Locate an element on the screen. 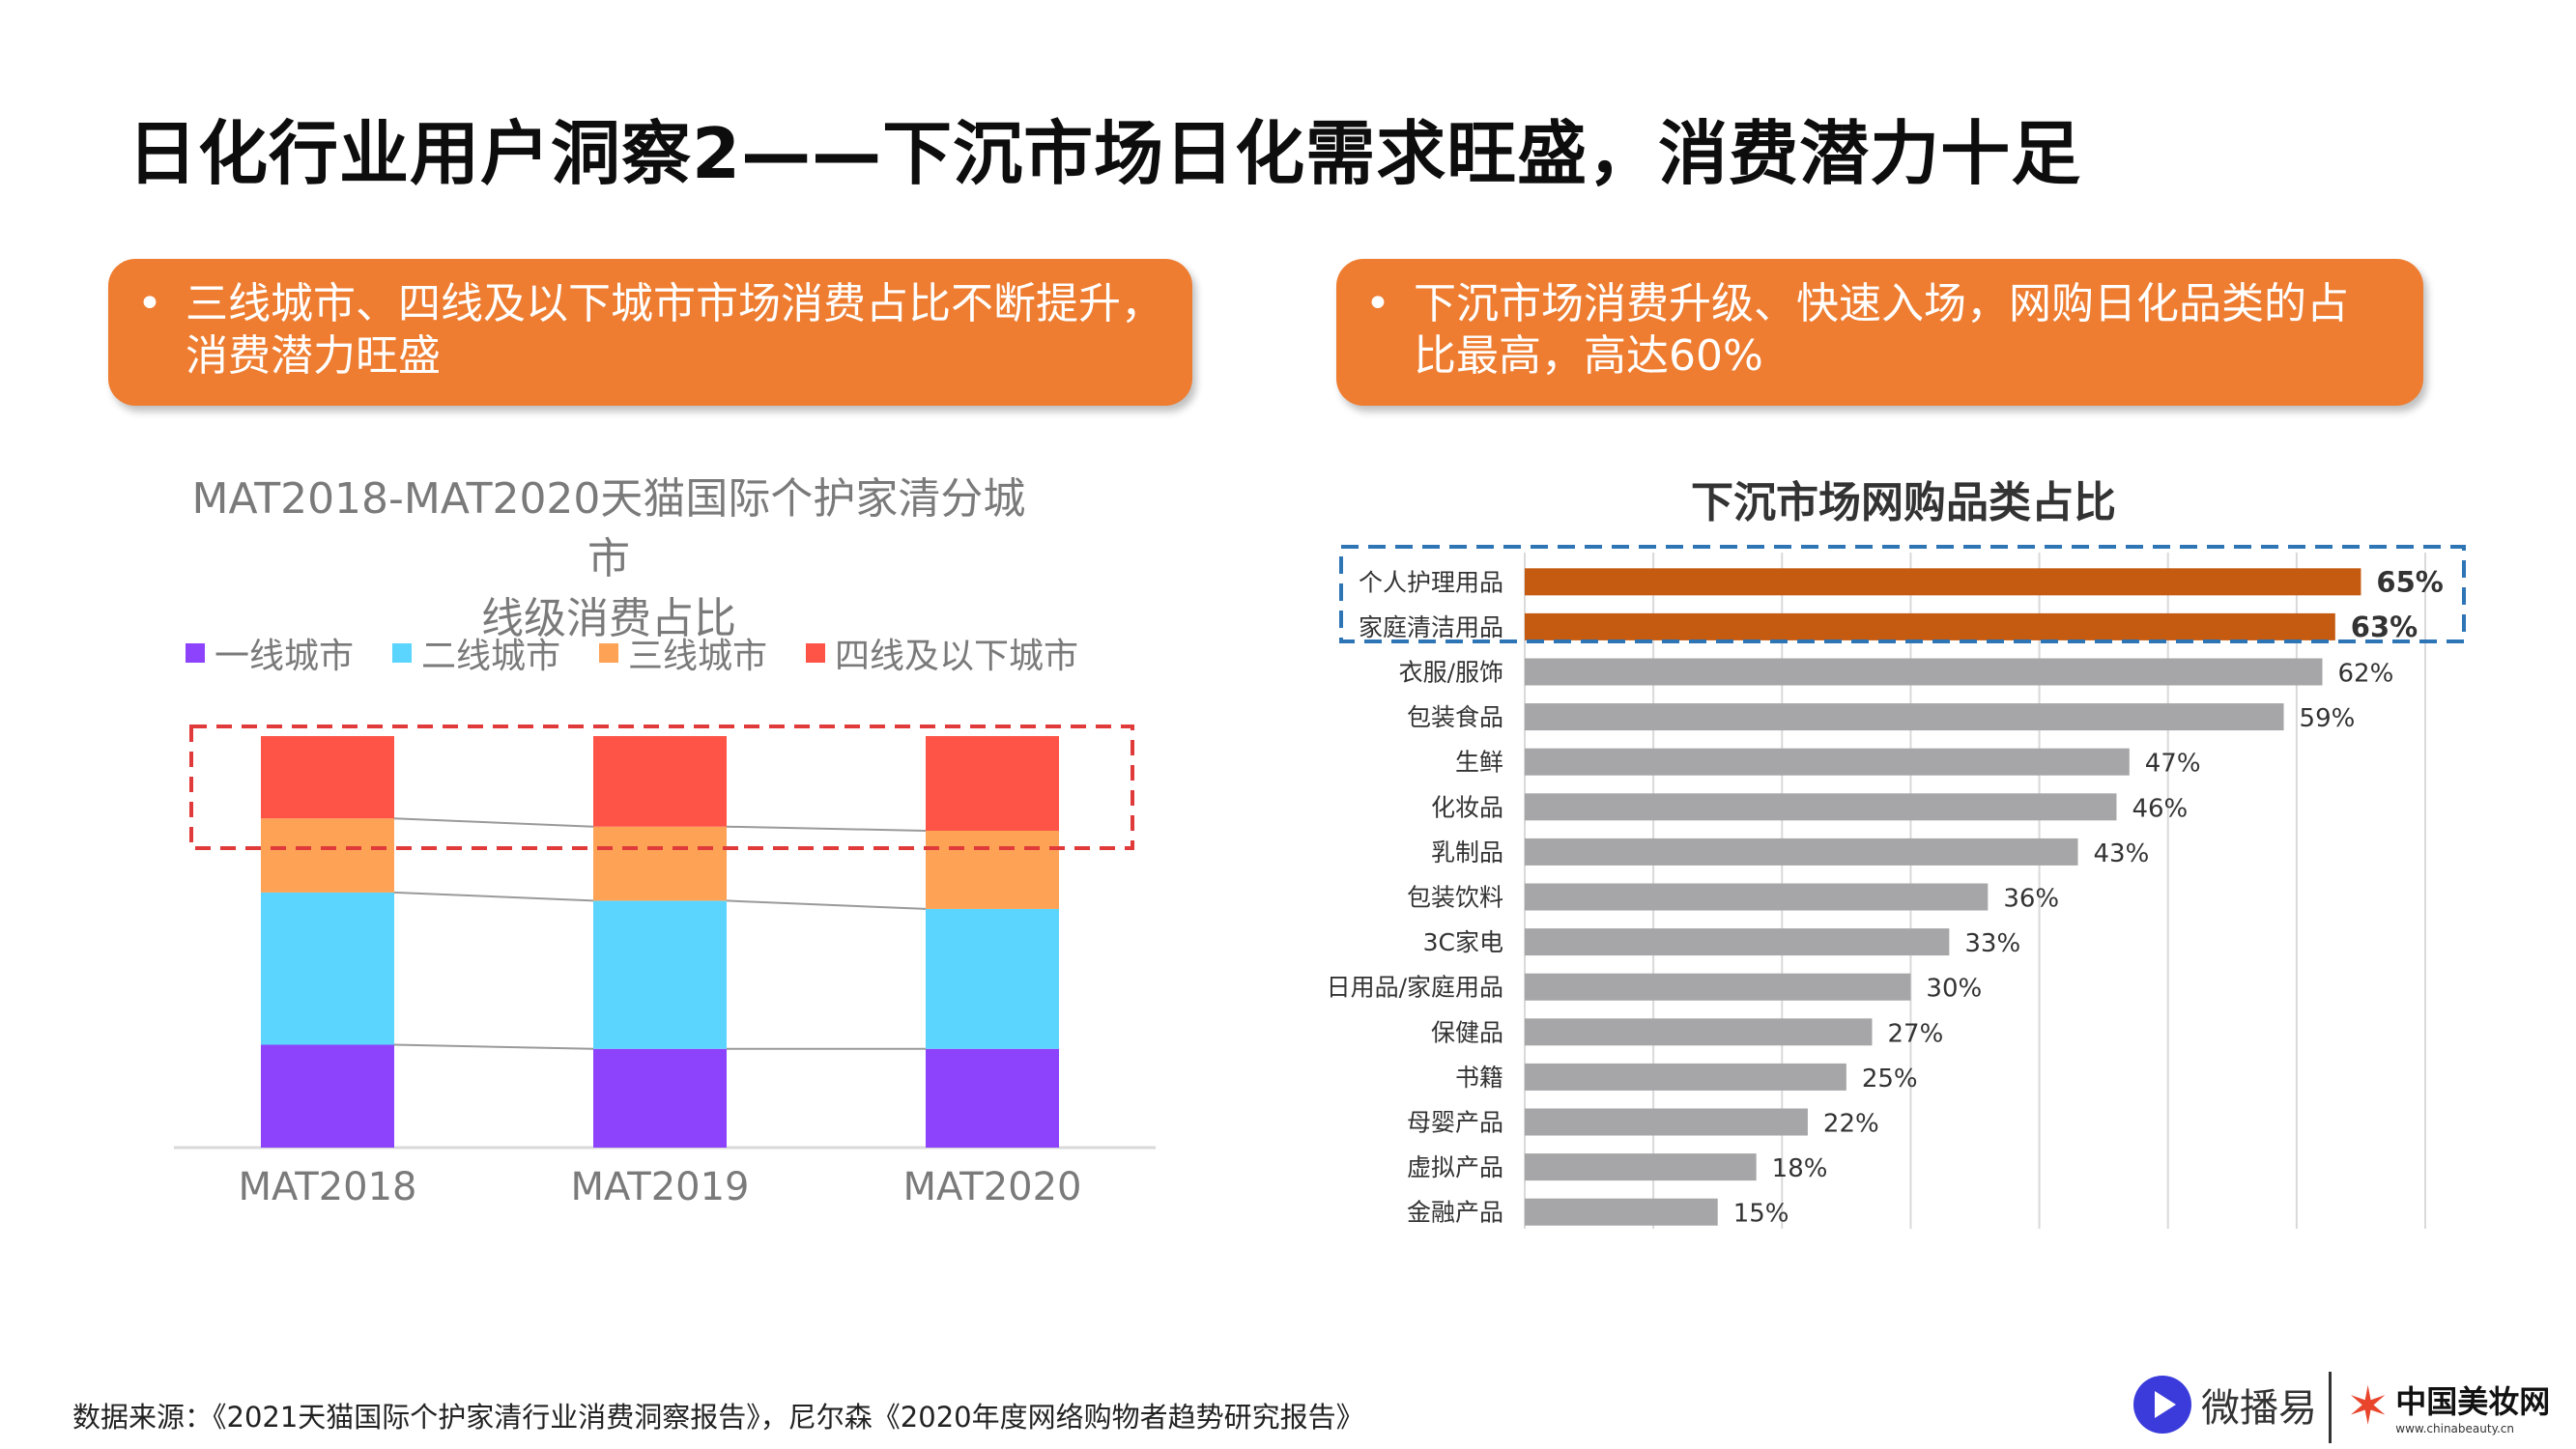 This screenshot has width=2576, height=1449. legend-label: 三线城市 is located at coordinates (698, 656).